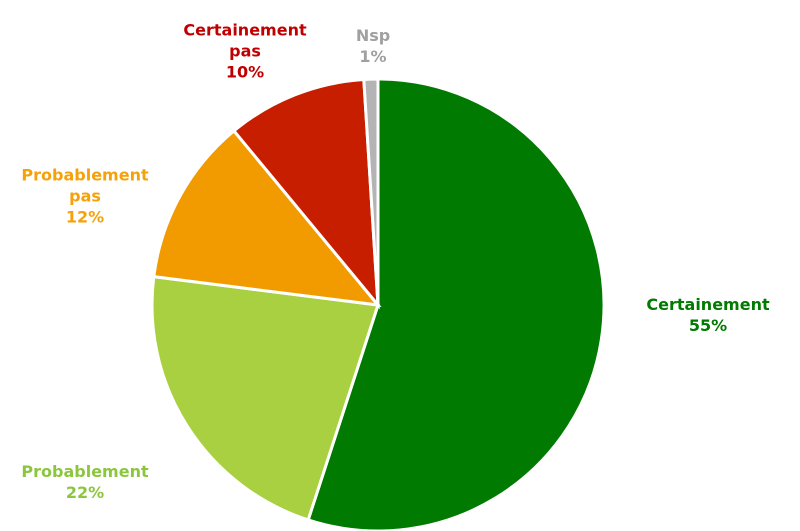  I want to click on slice-label: Nsp 1%, so click(373, 46).